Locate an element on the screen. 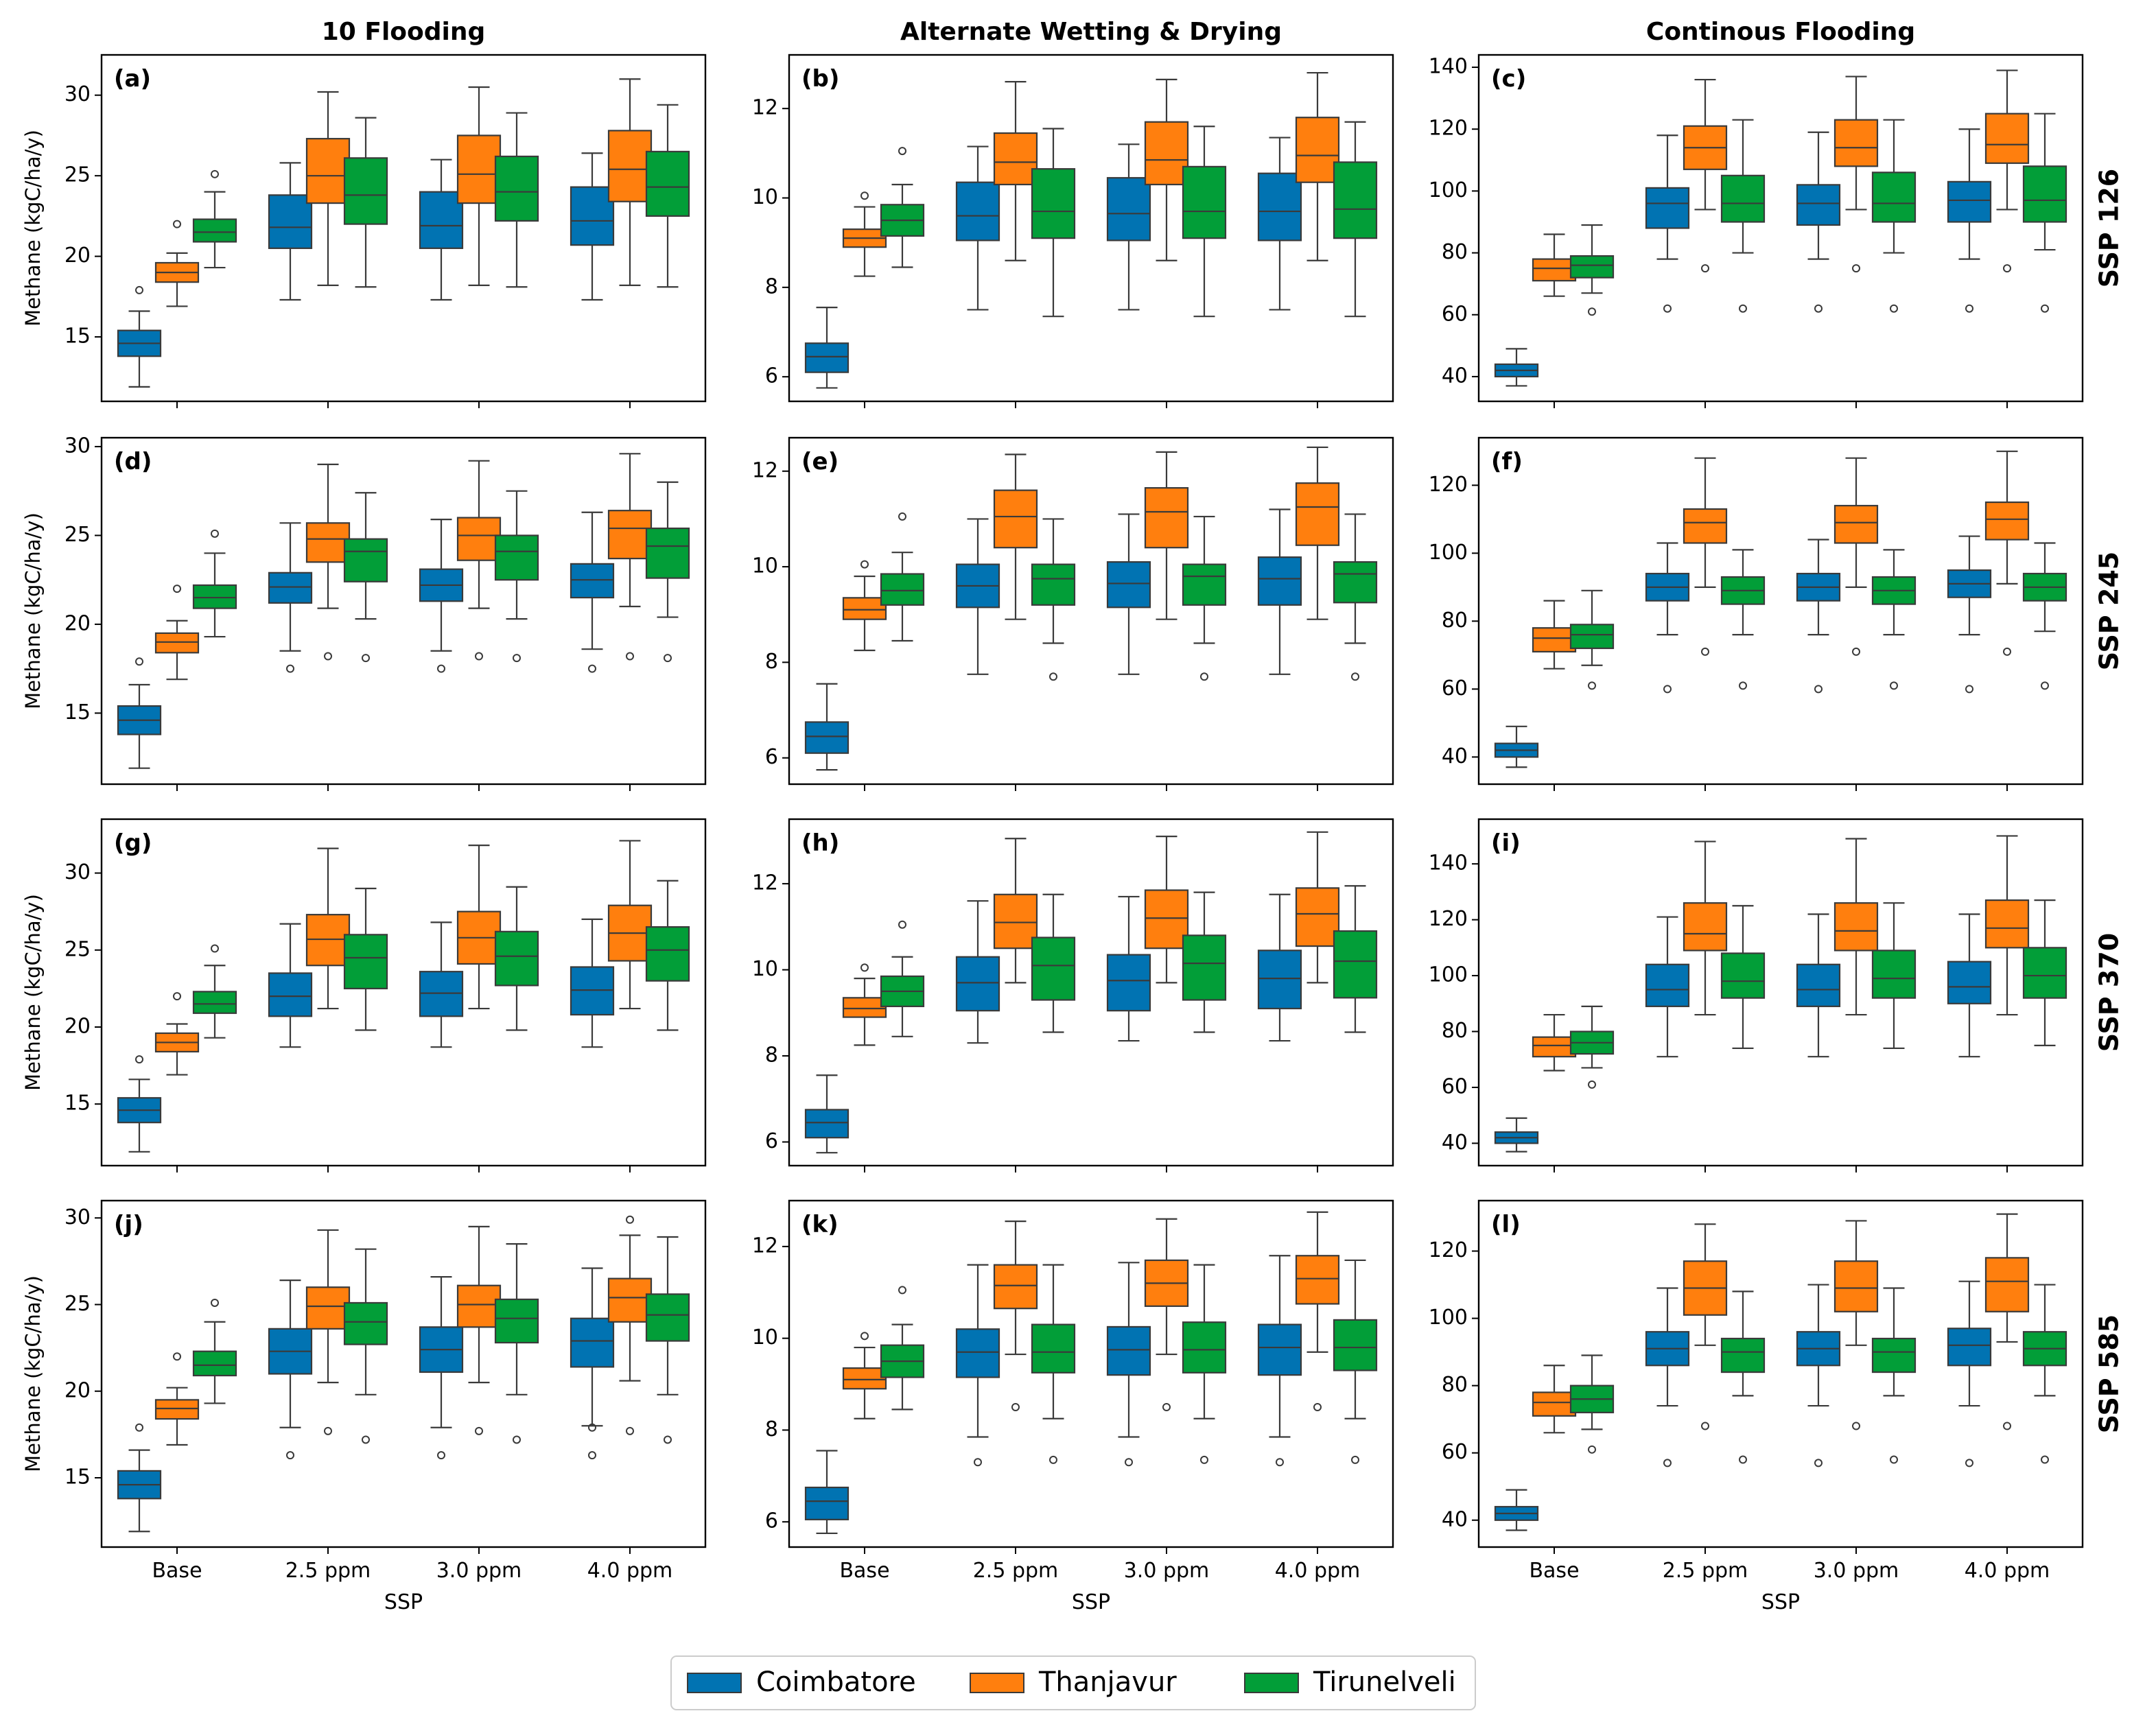 This screenshot has width=2156, height=1733. y-tick-label: 8 is located at coordinates (772, 286).